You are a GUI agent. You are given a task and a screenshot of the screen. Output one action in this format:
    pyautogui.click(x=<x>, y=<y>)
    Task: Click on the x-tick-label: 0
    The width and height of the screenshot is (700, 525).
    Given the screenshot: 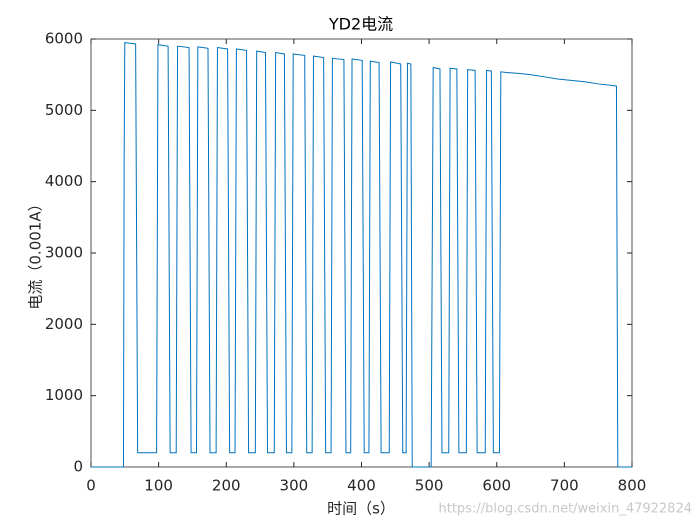 What is the action you would take?
    pyautogui.click(x=91, y=486)
    